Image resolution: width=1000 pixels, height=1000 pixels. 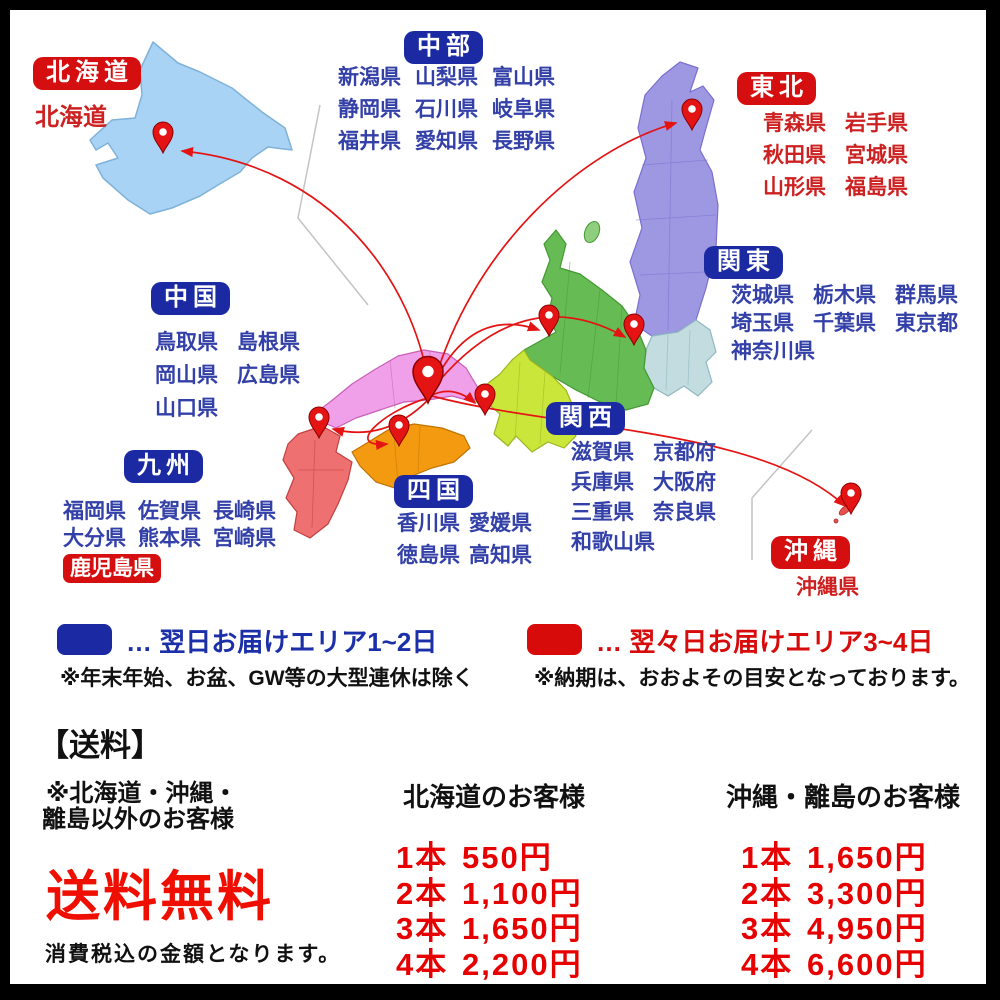 I want to click on pref-item: 福井県, so click(x=369, y=141).